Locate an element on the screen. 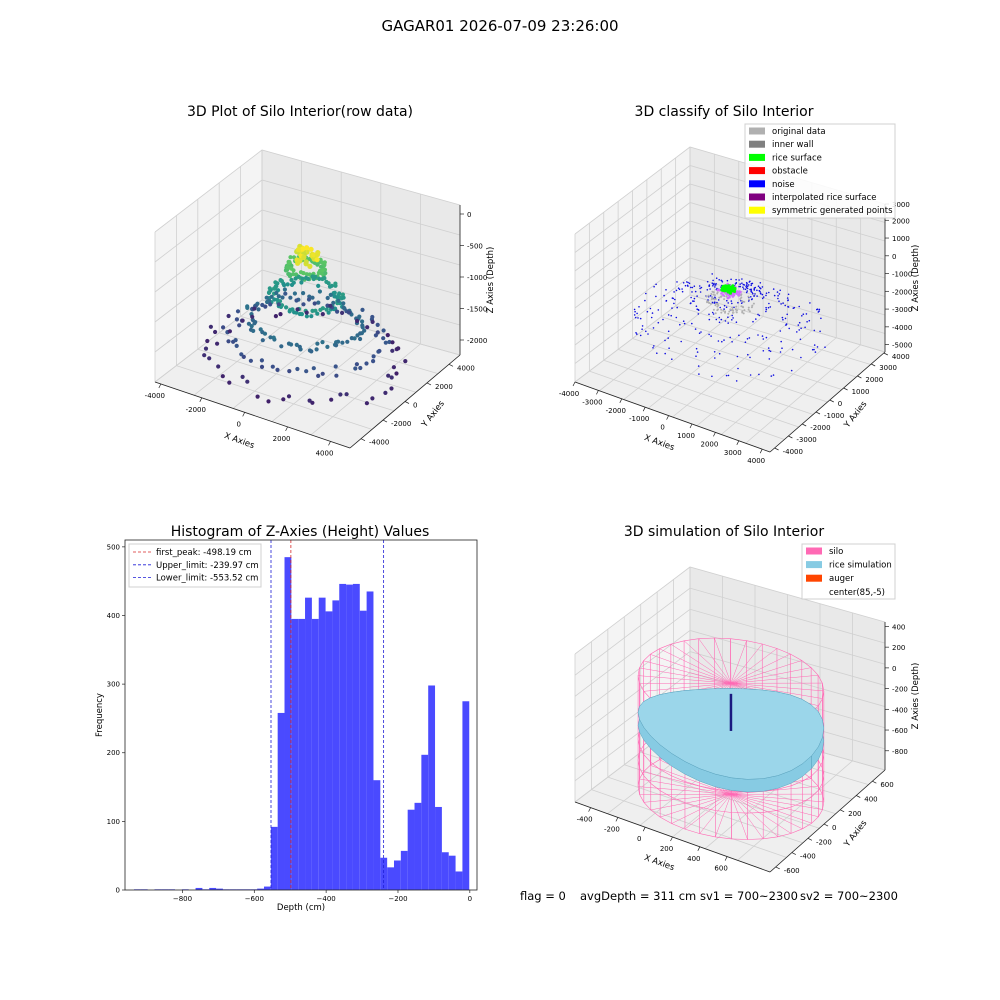 Image resolution: width=1000 pixels, height=1000 pixels. legend-label: original data is located at coordinates (799, 132).